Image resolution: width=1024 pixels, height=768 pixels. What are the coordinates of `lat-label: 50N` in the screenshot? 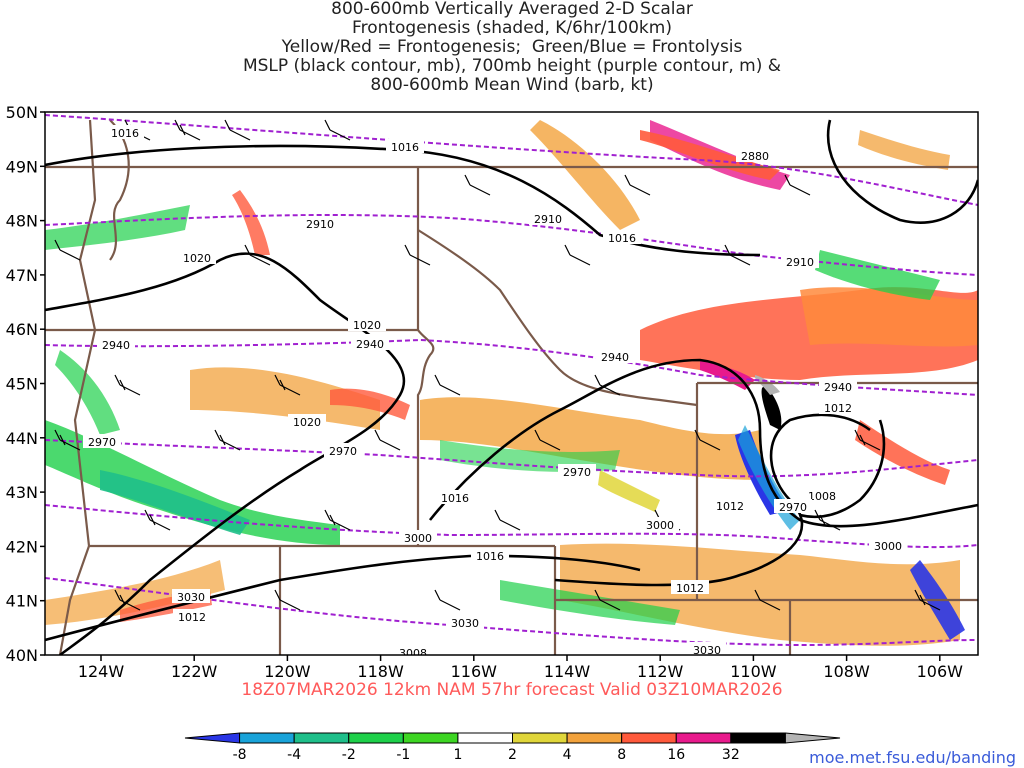 It's located at (22, 112).